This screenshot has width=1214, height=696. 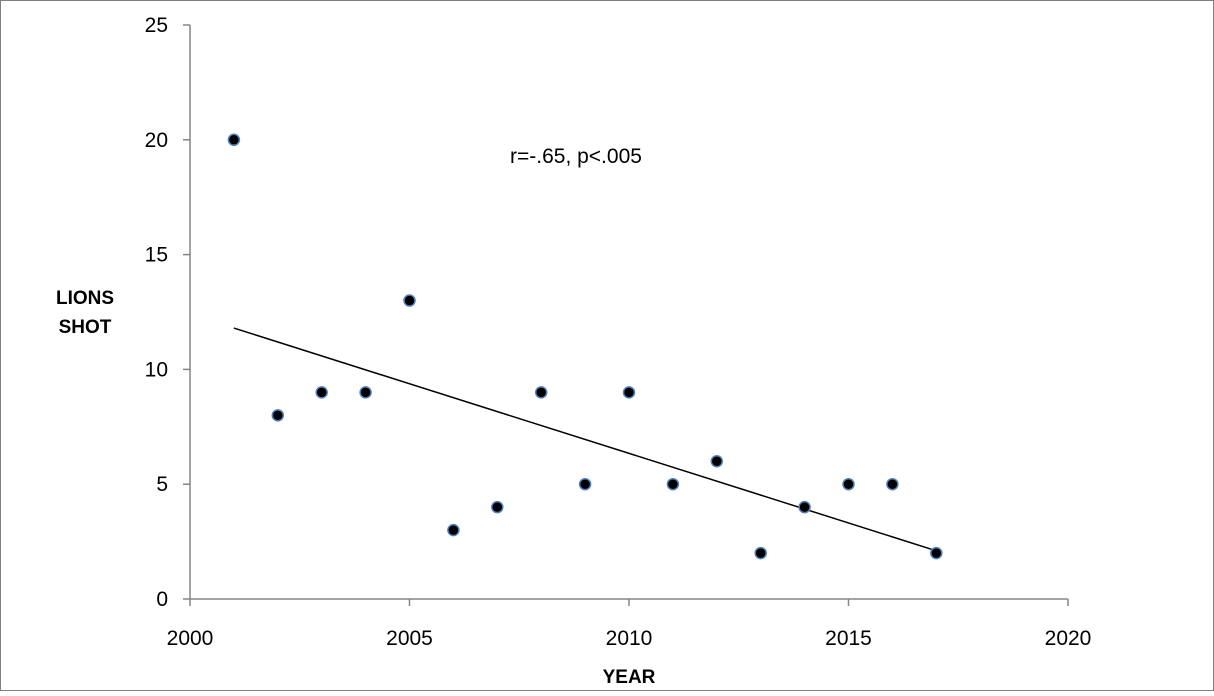 I want to click on y-axis-title-line-2: SHOT, so click(x=85, y=327).